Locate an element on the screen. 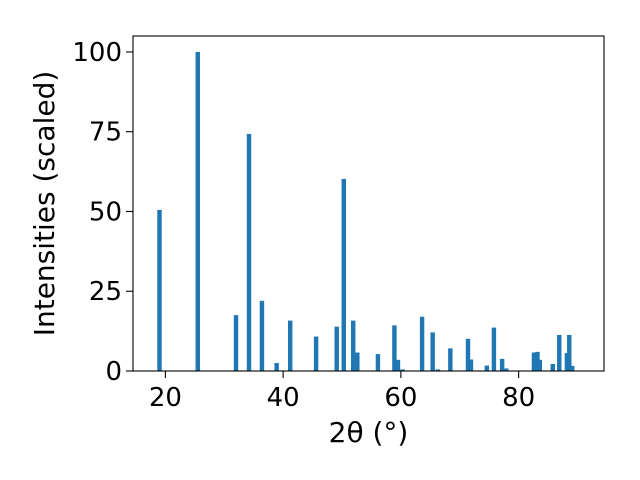  y-tick-label: 75 is located at coordinates (105, 133).